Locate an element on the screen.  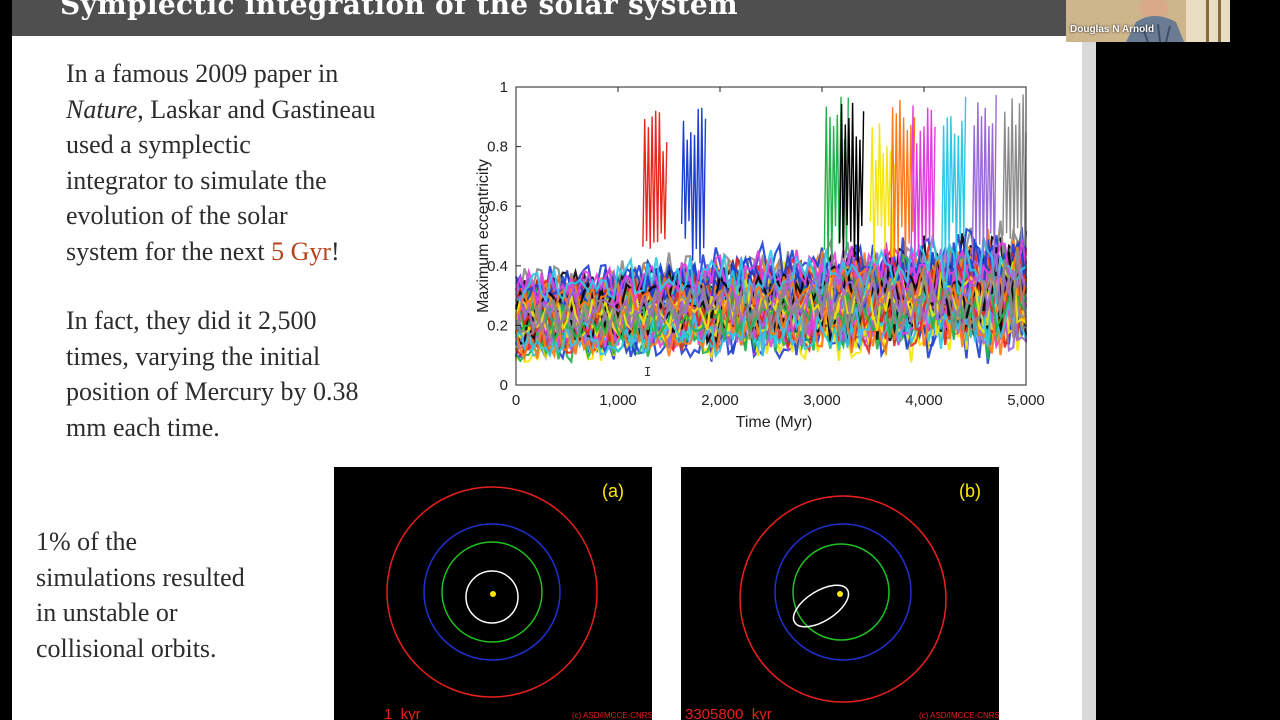
result-line-4: collisional orbits. is located at coordinates (126, 648).